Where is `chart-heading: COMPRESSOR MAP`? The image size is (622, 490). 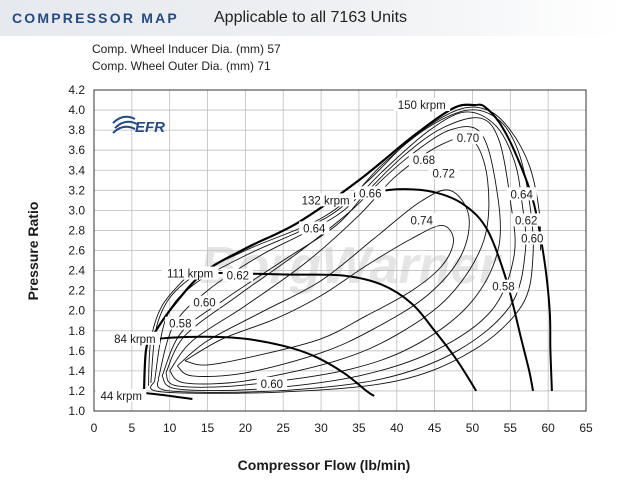
chart-heading: COMPRESSOR MAP is located at coordinates (95, 18).